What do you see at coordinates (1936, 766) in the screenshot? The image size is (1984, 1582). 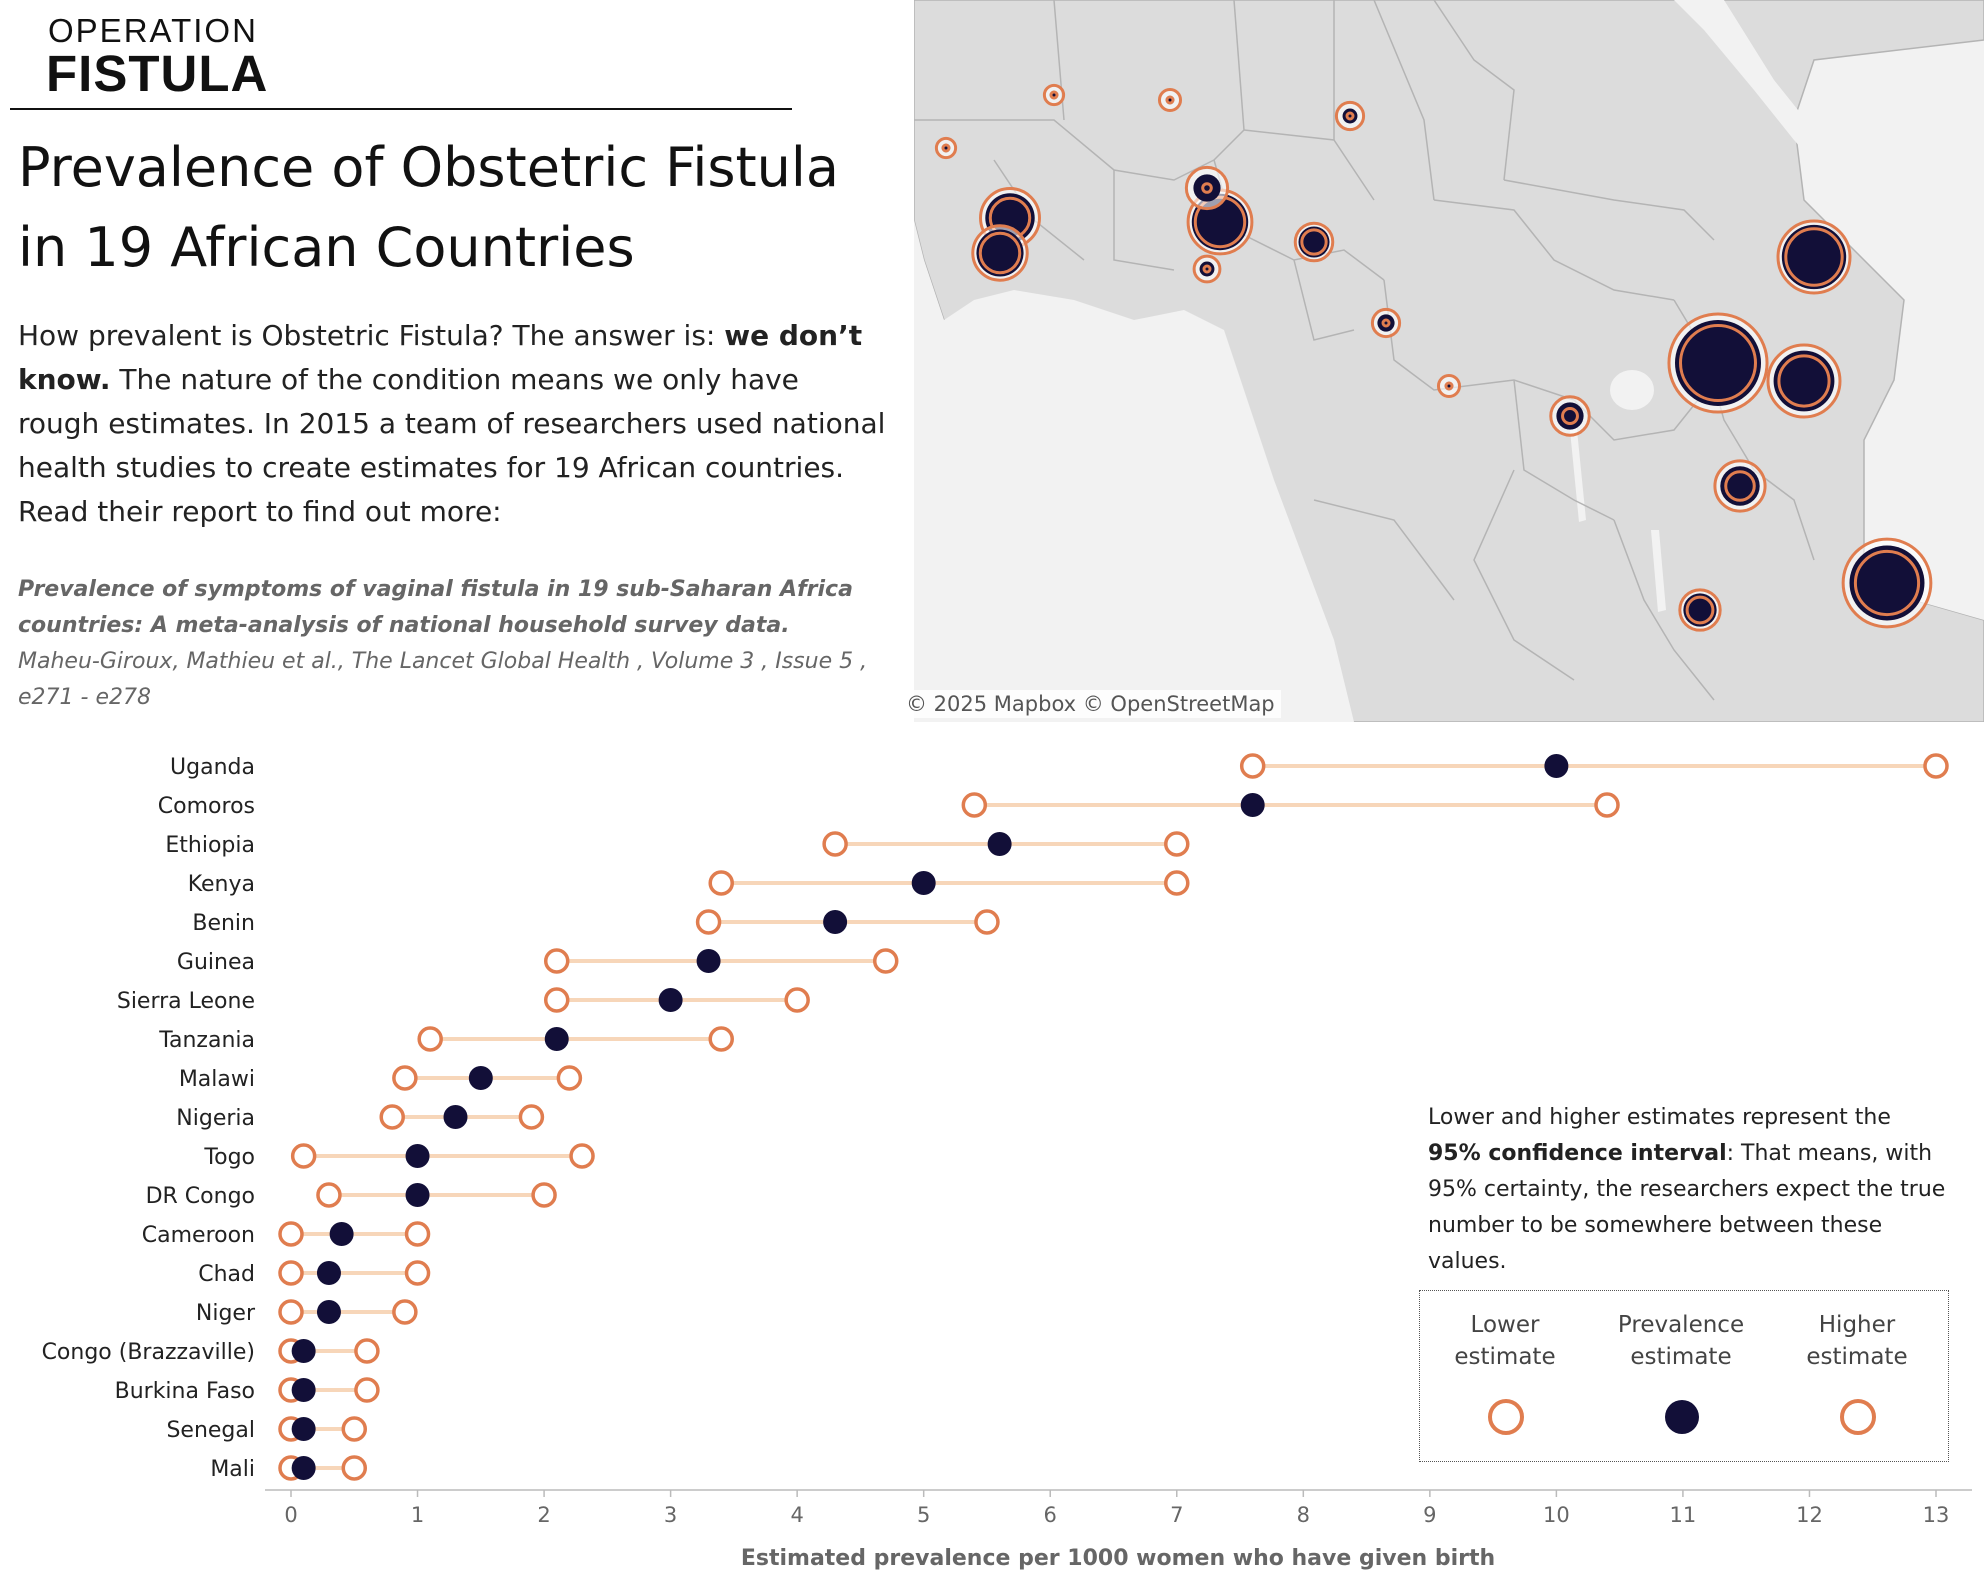 I see `higher-dot-uganda` at bounding box center [1936, 766].